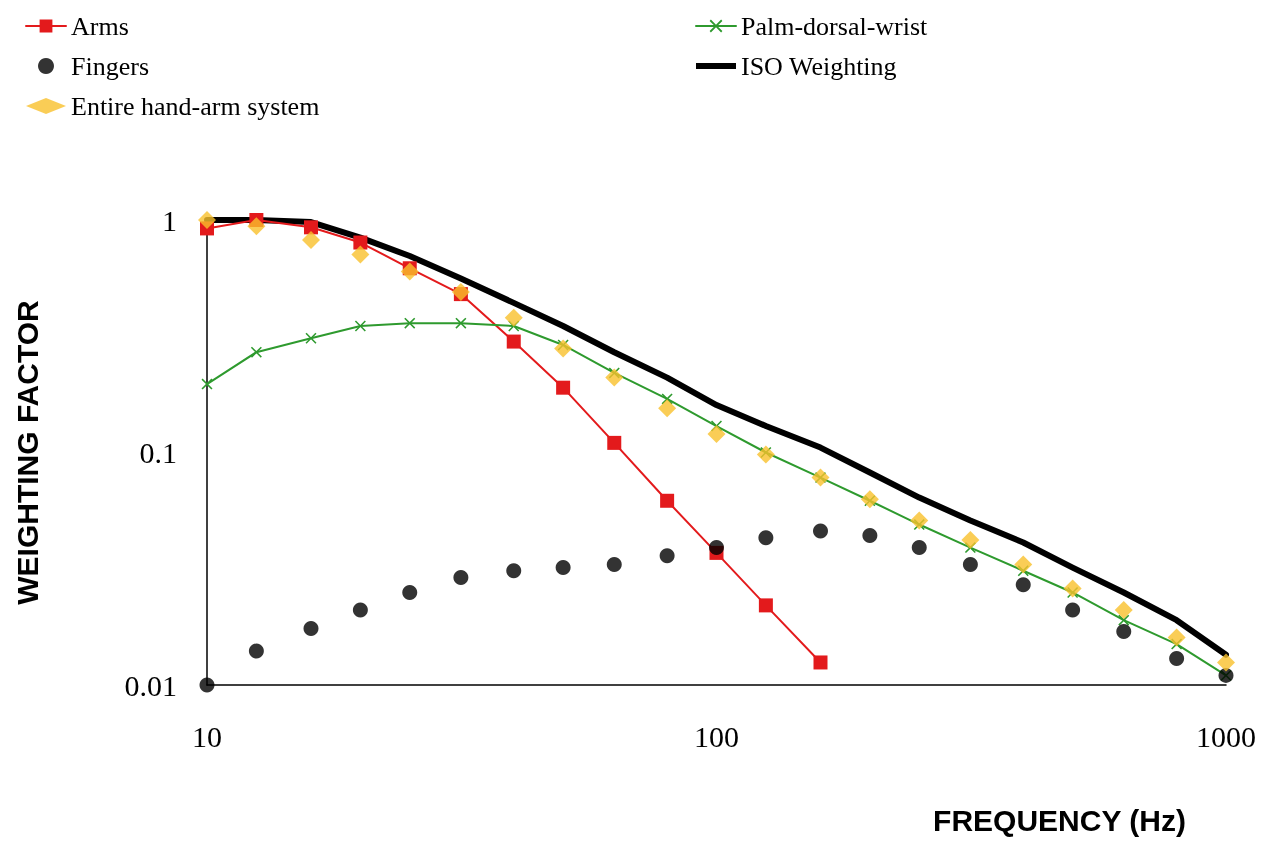 The width and height of the screenshot is (1272, 843). Describe the element at coordinates (195, 106) in the screenshot. I see `legend-label: Entire hand-arm system` at that location.